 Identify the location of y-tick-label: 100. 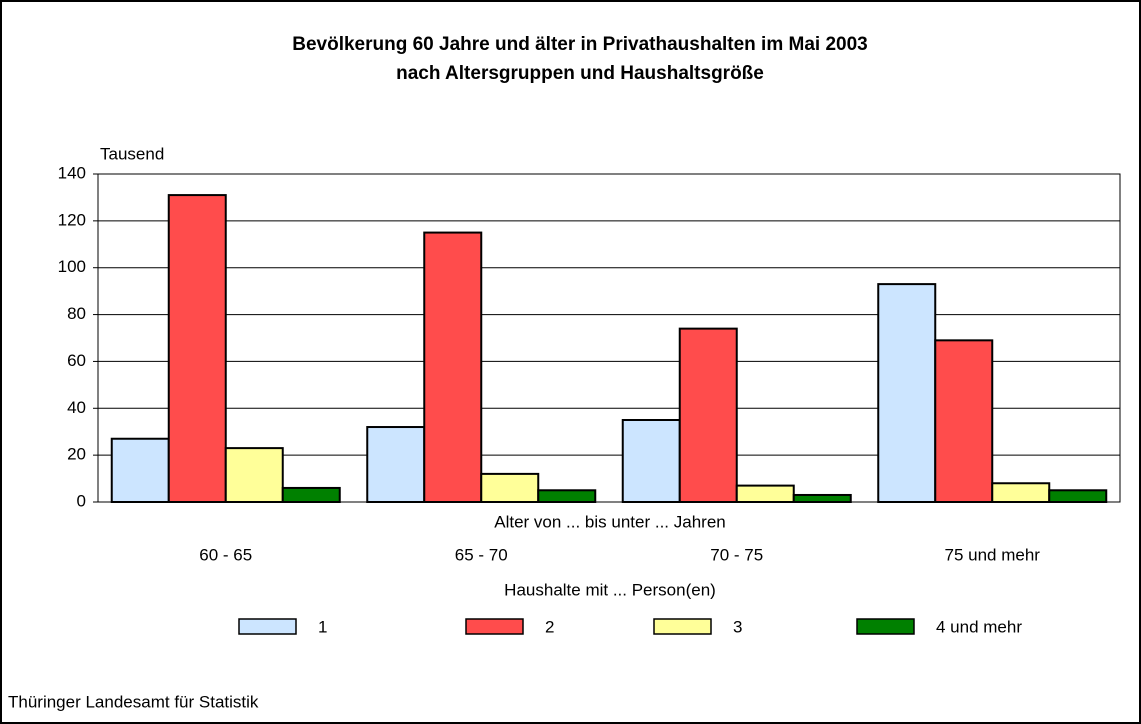
(72, 266).